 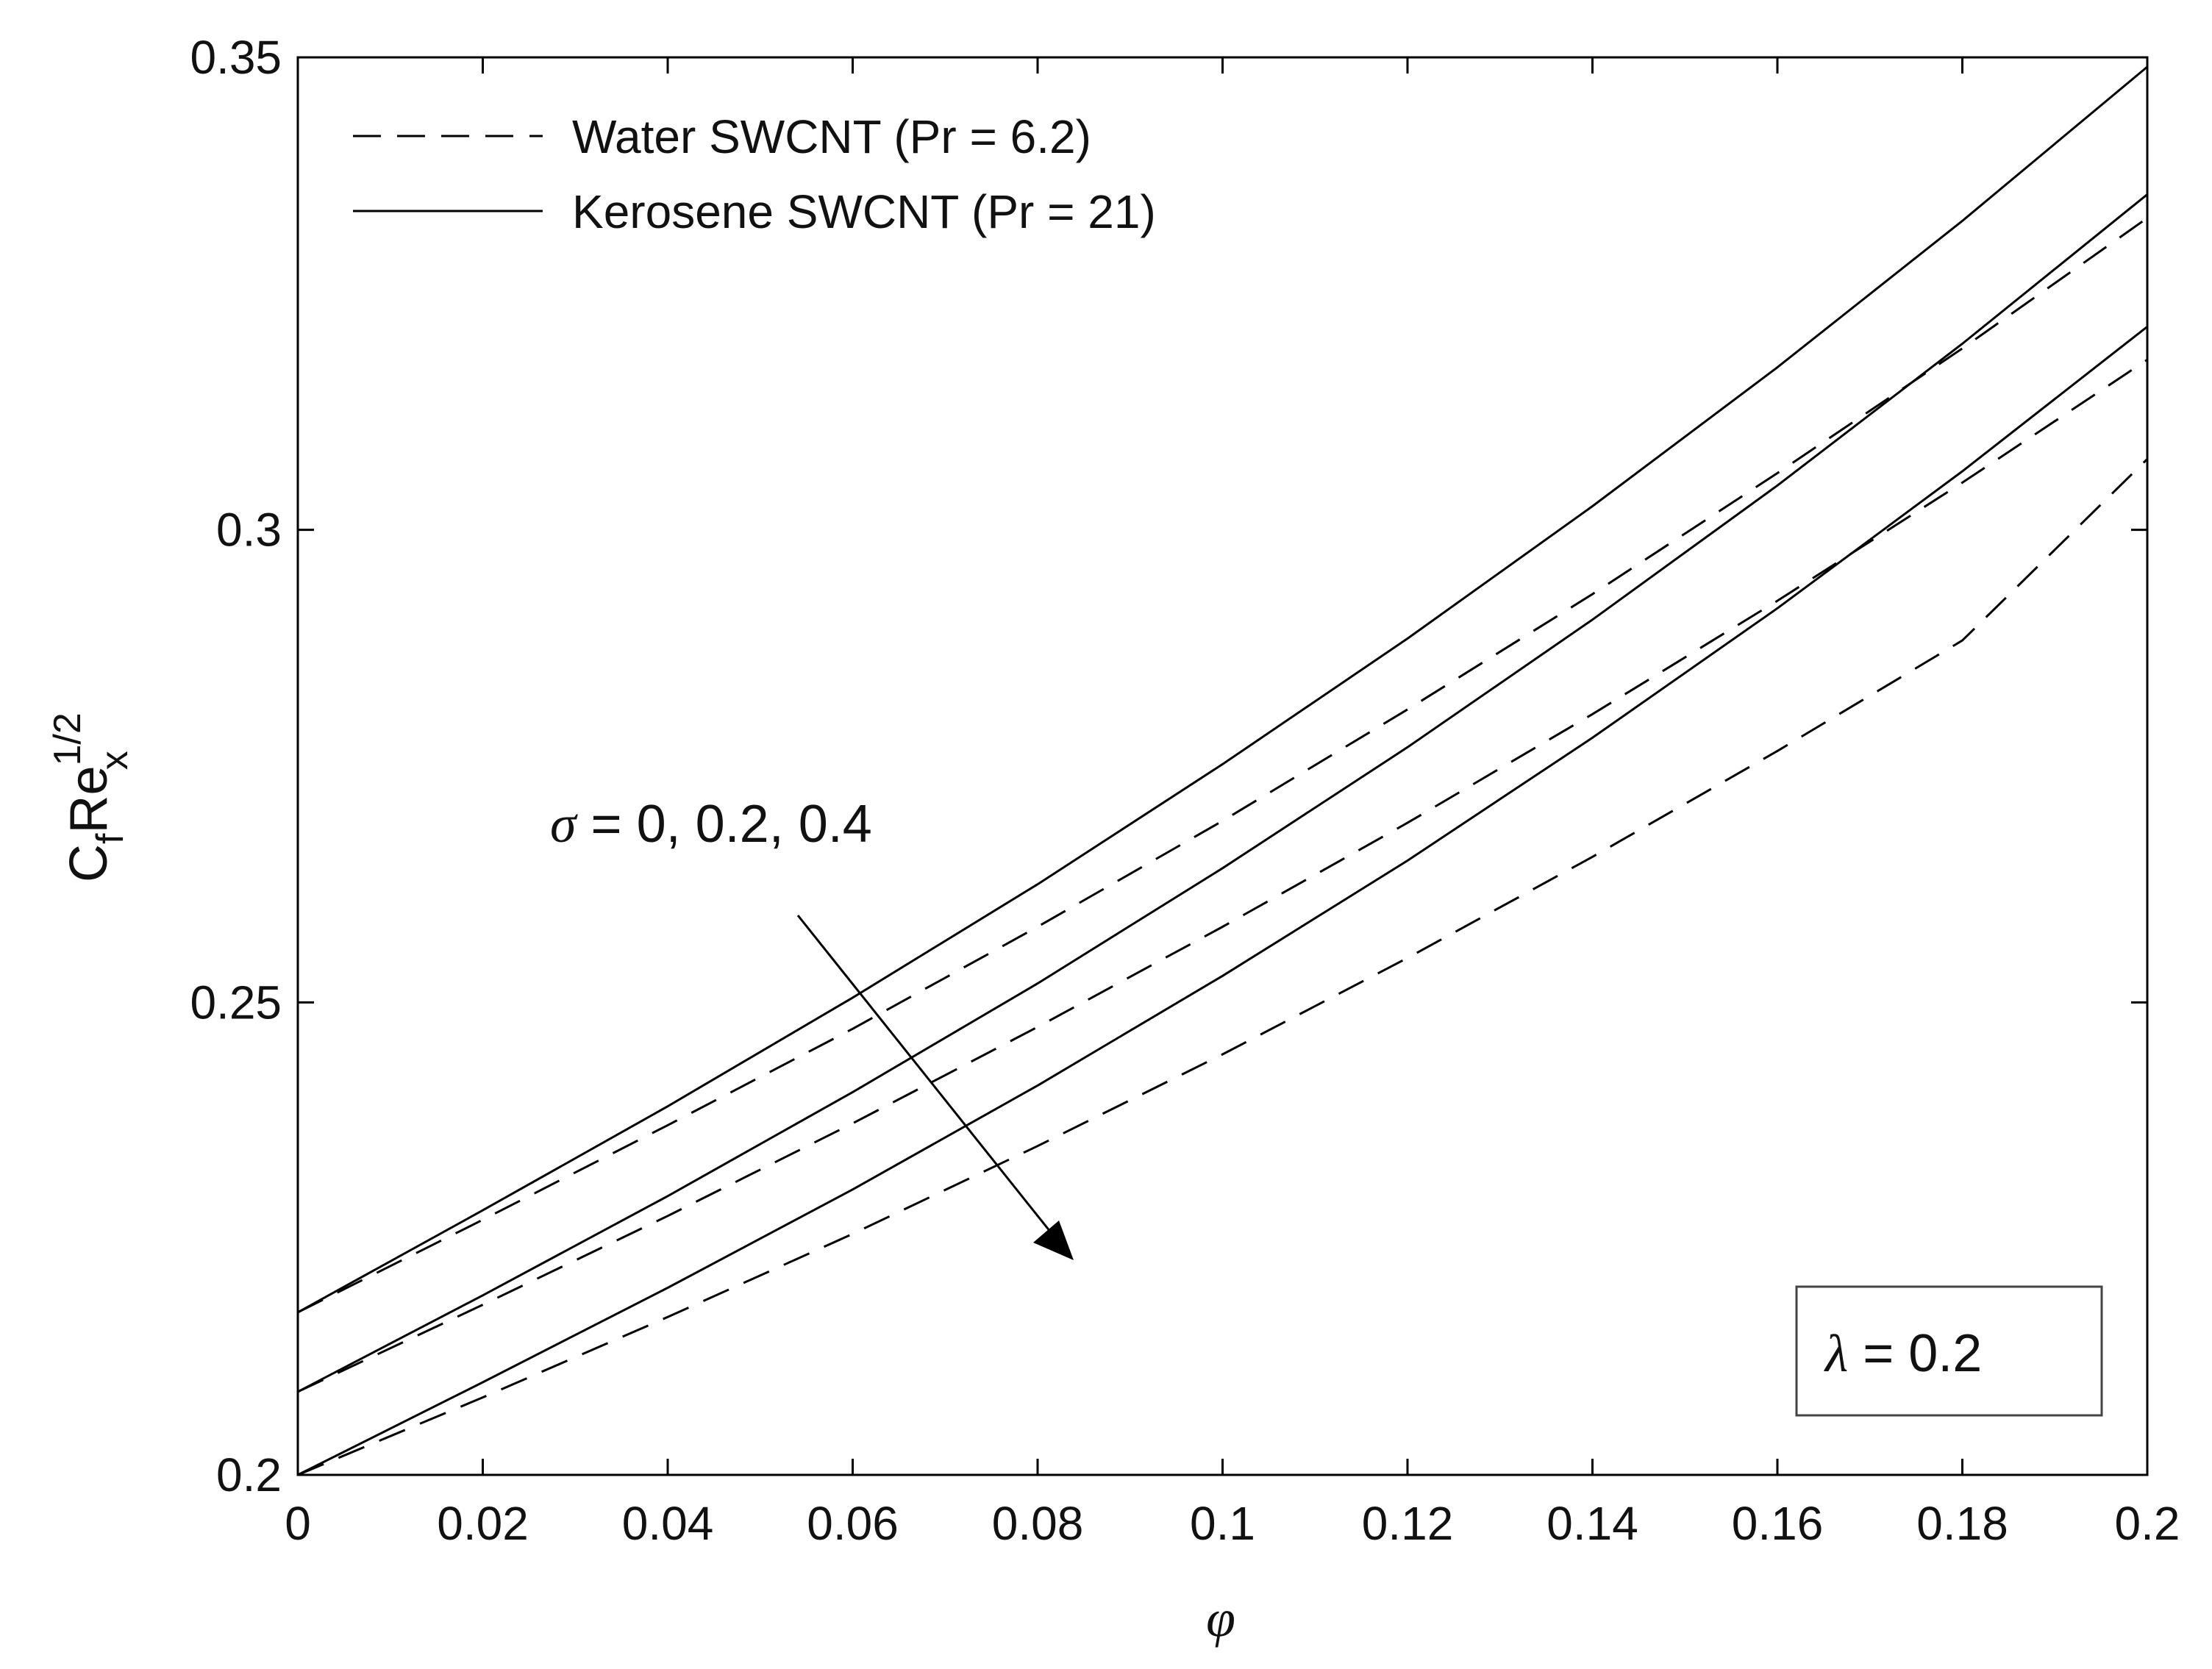 I want to click on x-tick-label: 0.14, so click(x=1592, y=1523).